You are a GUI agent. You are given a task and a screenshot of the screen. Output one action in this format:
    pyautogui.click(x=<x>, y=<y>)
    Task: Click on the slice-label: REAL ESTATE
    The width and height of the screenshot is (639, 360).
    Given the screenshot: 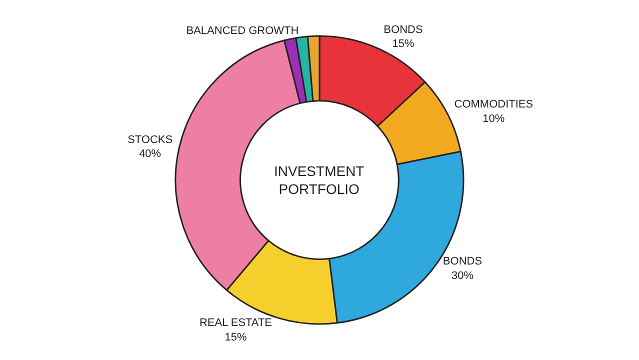 What is the action you would take?
    pyautogui.click(x=235, y=323)
    